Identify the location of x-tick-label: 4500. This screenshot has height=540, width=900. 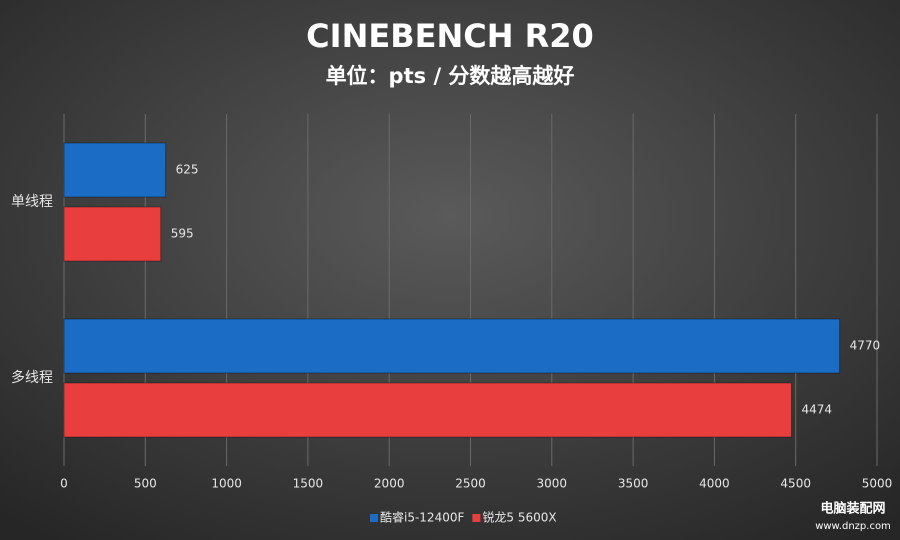
(795, 484).